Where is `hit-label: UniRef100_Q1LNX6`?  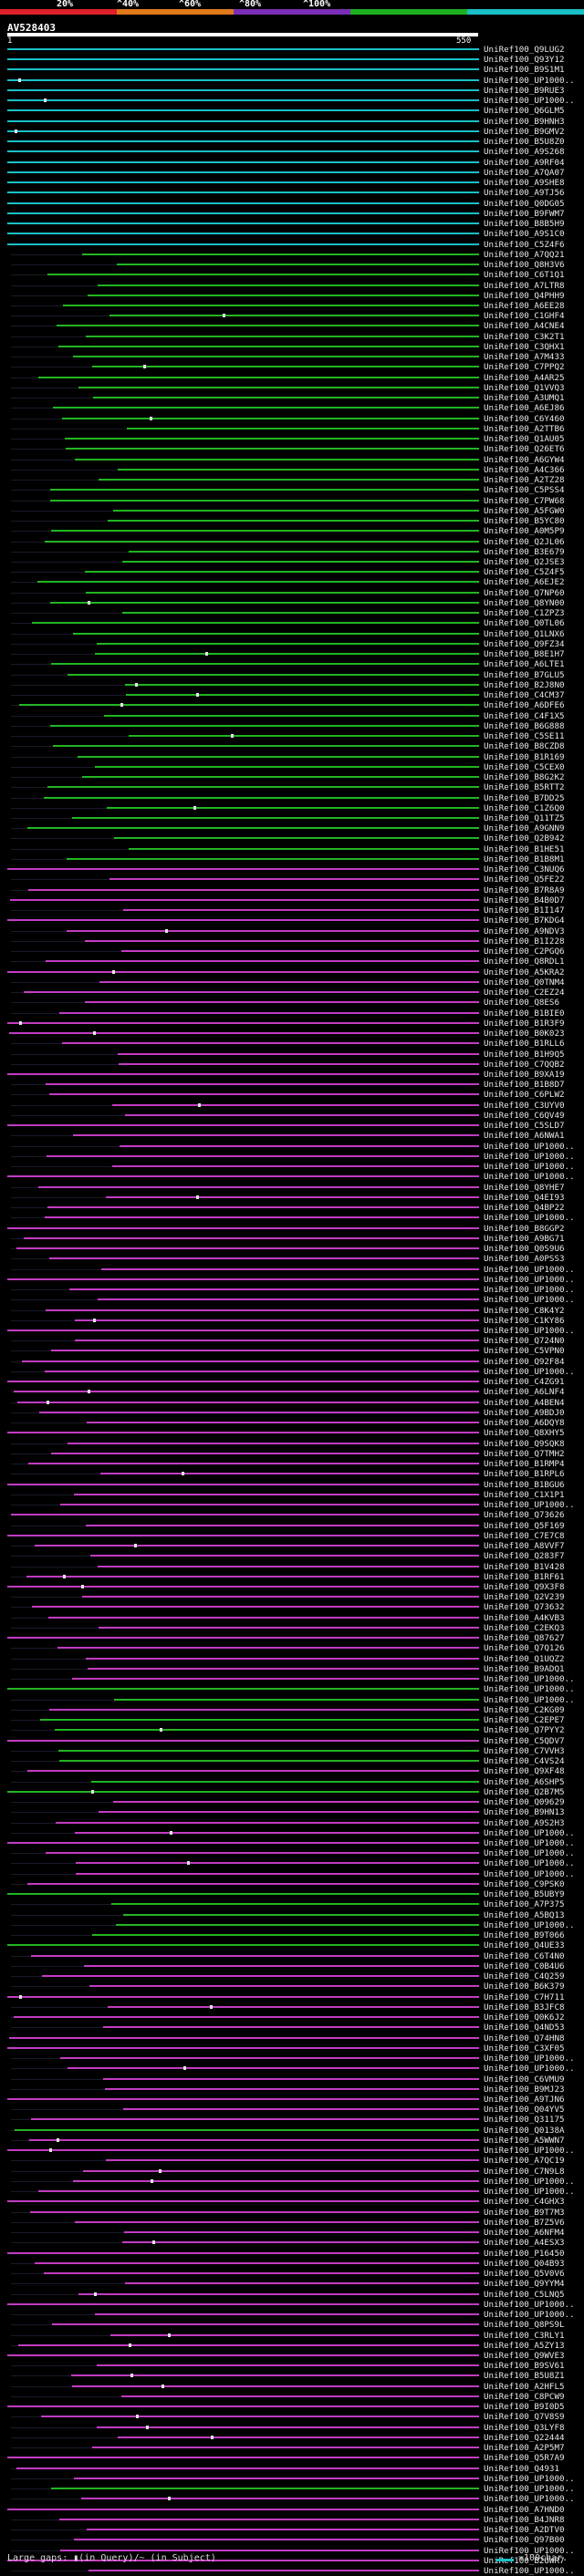 hit-label: UniRef100_Q1LNX6 is located at coordinates (524, 633).